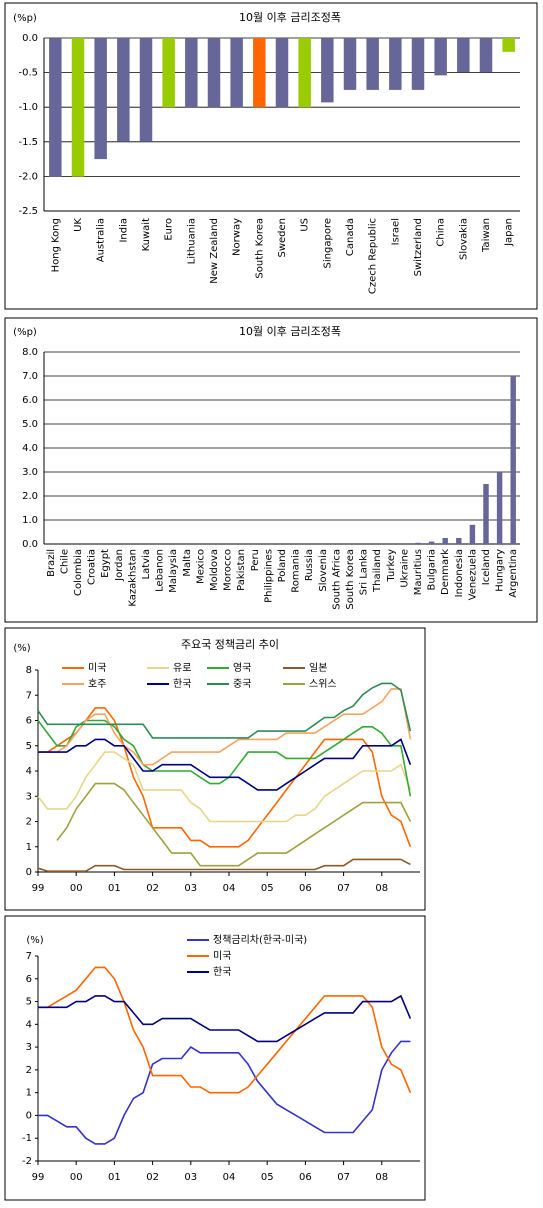 This screenshot has width=543, height=1208. What do you see at coordinates (29, 847) in the screenshot?
I see `y-tick-label: 1` at bounding box center [29, 847].